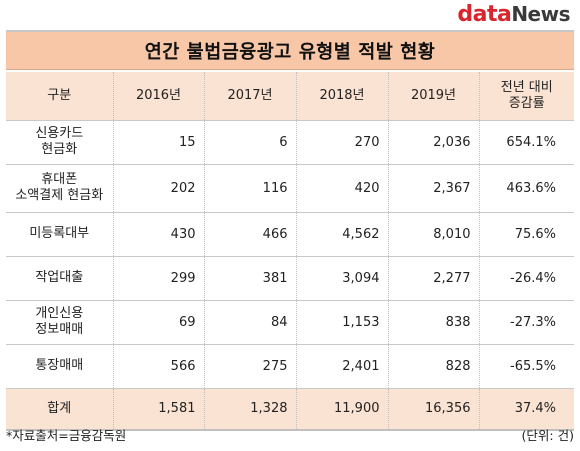 Image resolution: width=580 pixels, height=451 pixels. Describe the element at coordinates (59, 188) in the screenshot. I see `row-label: 휴대폰 소액결제 현금화` at that location.